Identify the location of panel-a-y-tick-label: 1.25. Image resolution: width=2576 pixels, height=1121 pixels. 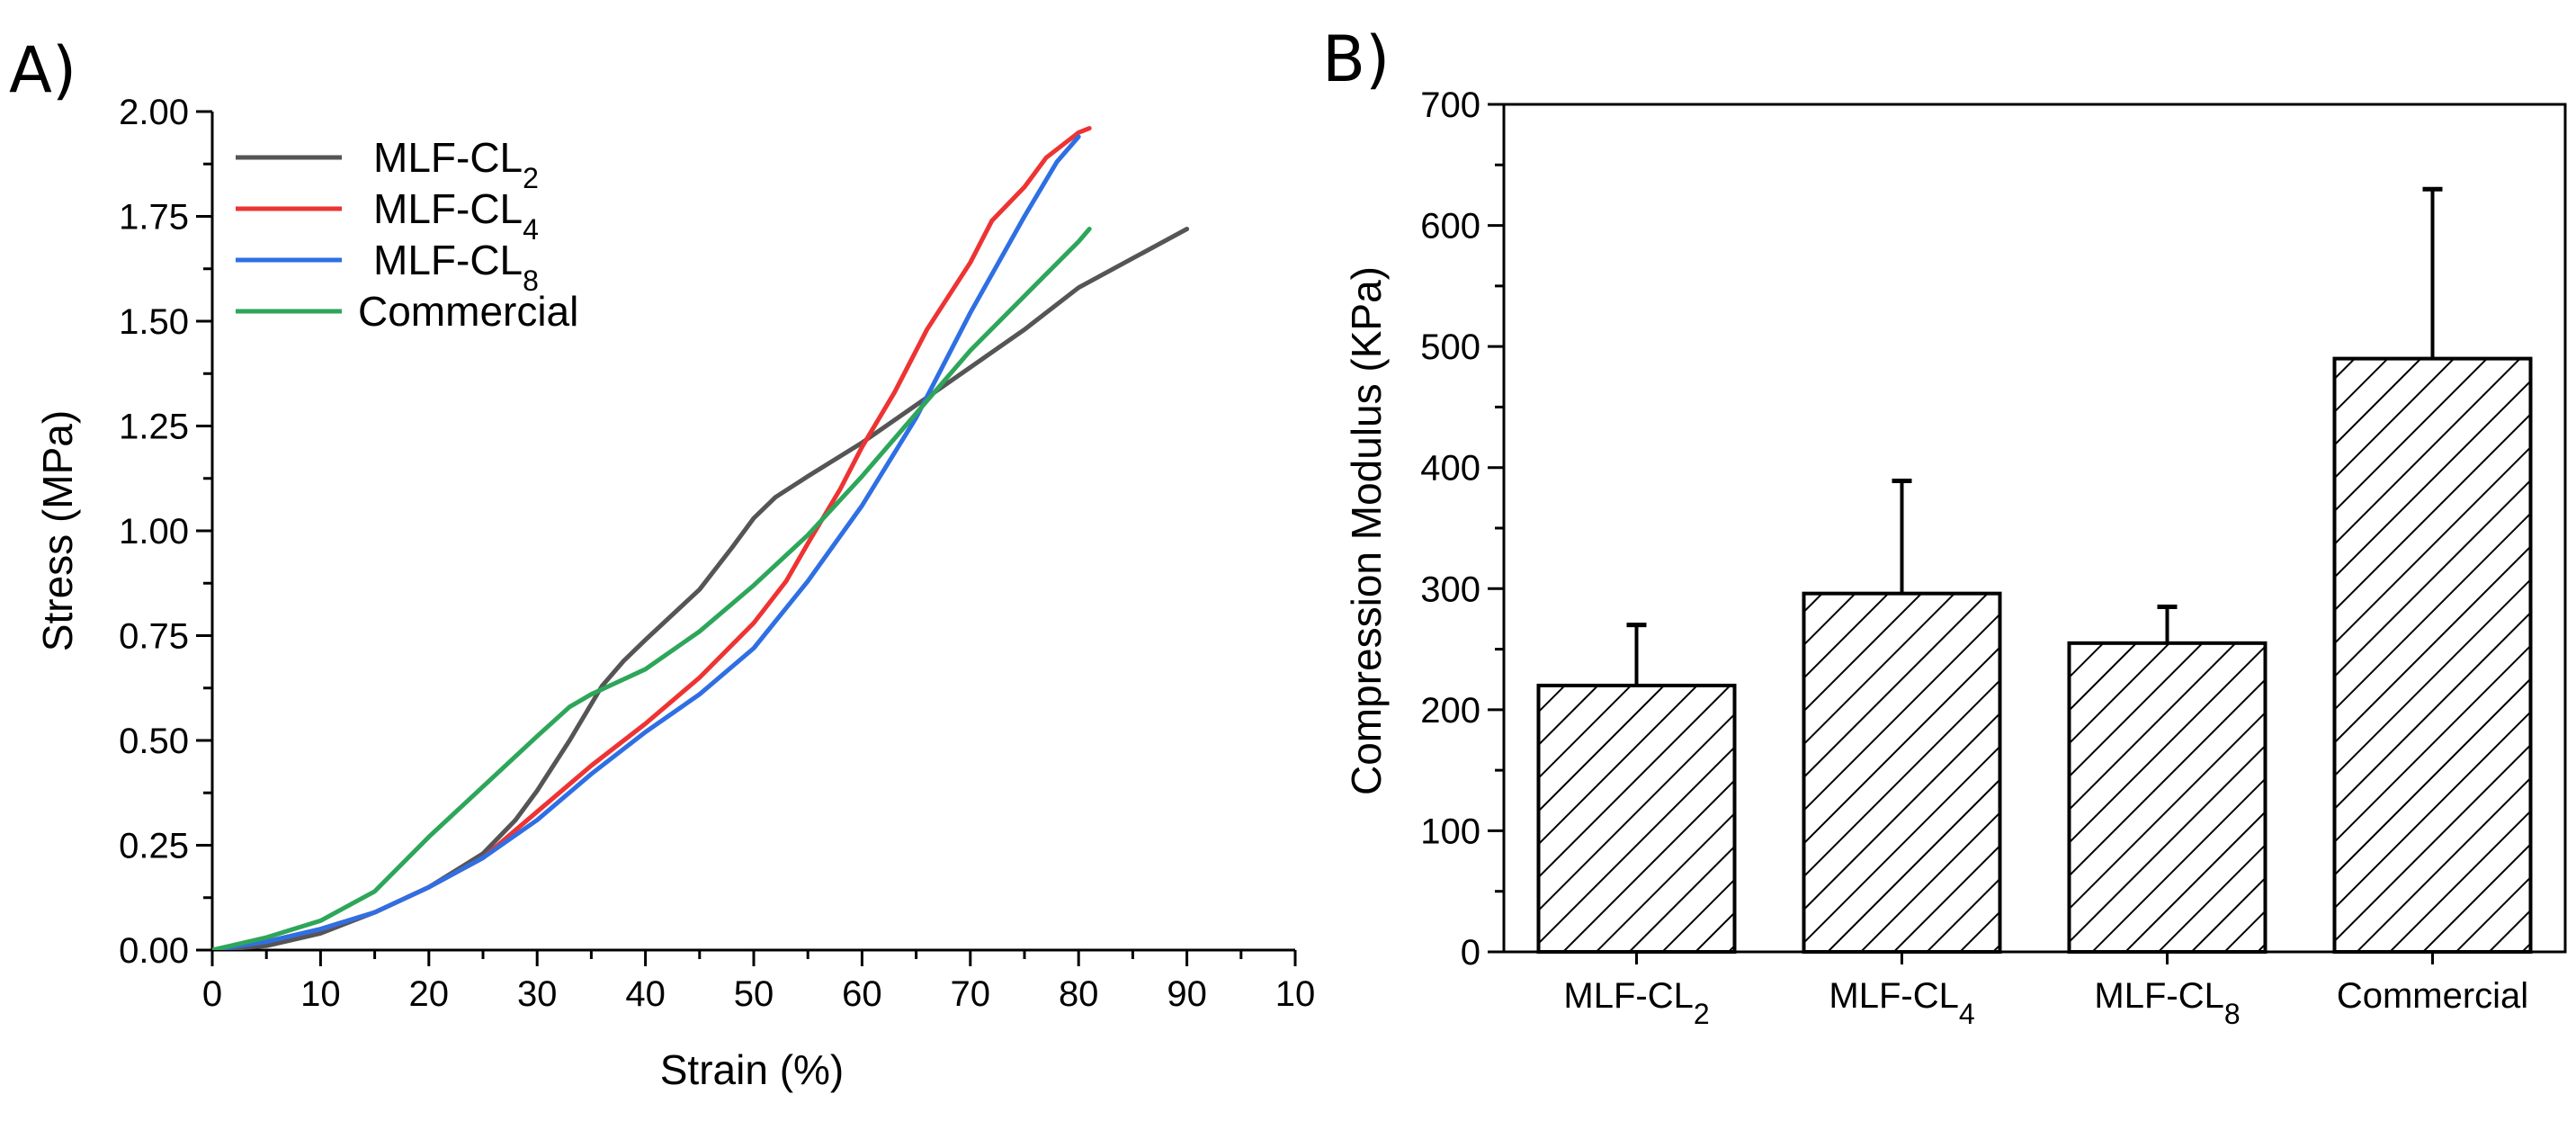
(154, 427).